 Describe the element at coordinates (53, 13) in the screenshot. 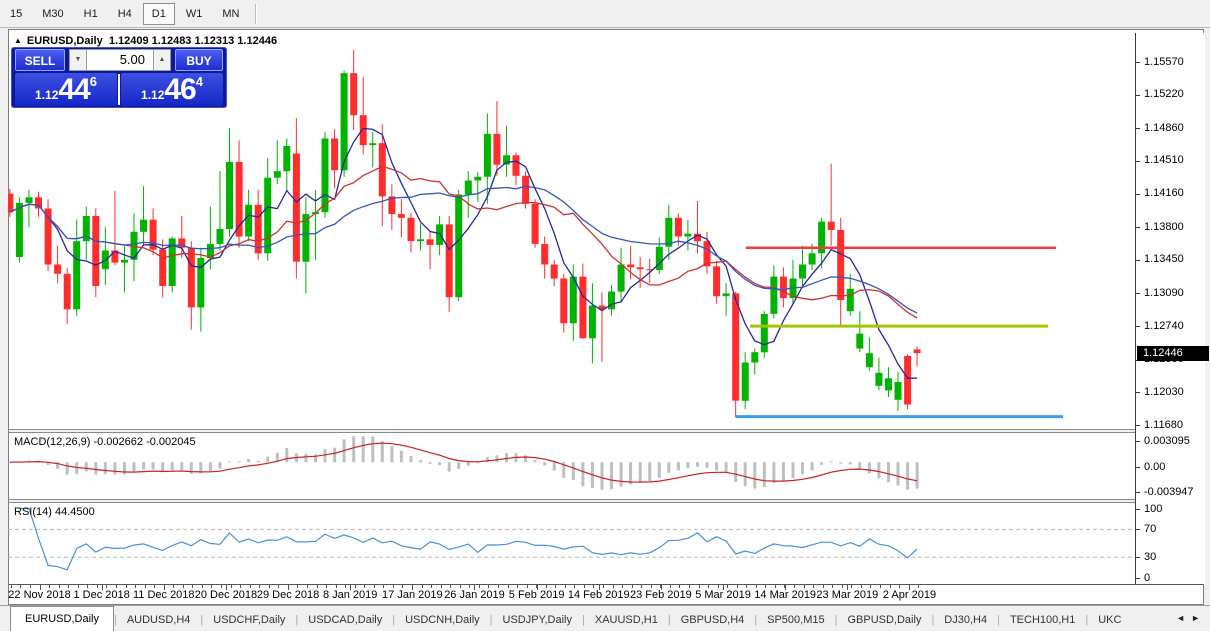

I see `timeframe-button-m30: M30` at that location.